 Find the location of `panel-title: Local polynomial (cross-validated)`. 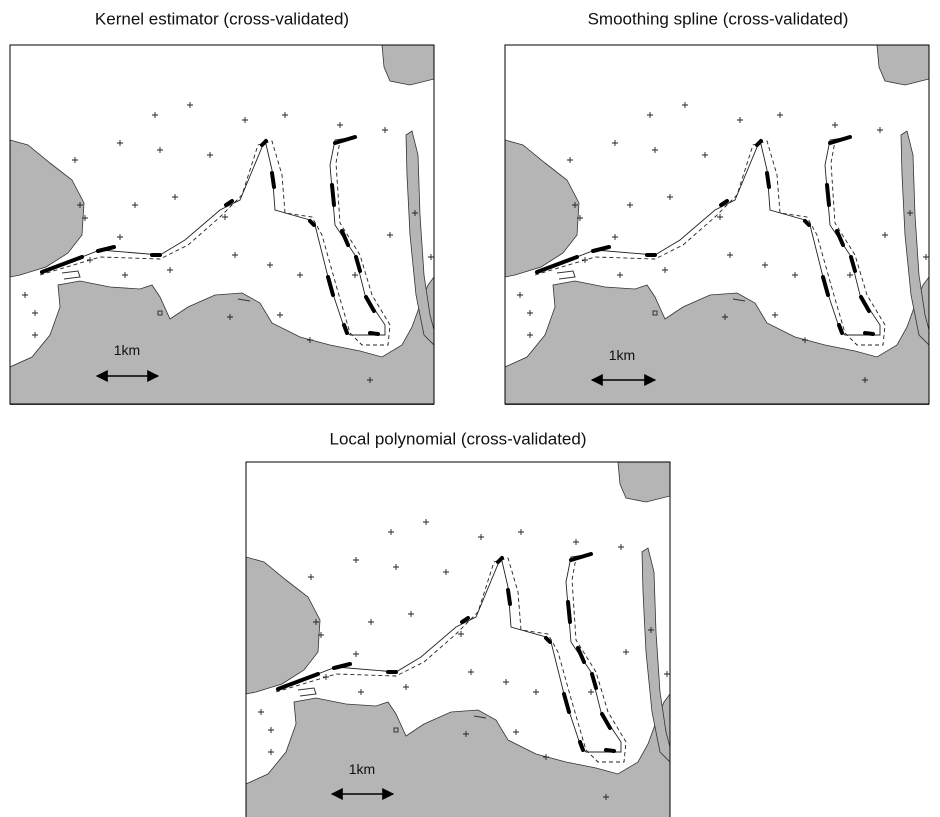

panel-title: Local polynomial (cross-validated) is located at coordinates (457, 438).